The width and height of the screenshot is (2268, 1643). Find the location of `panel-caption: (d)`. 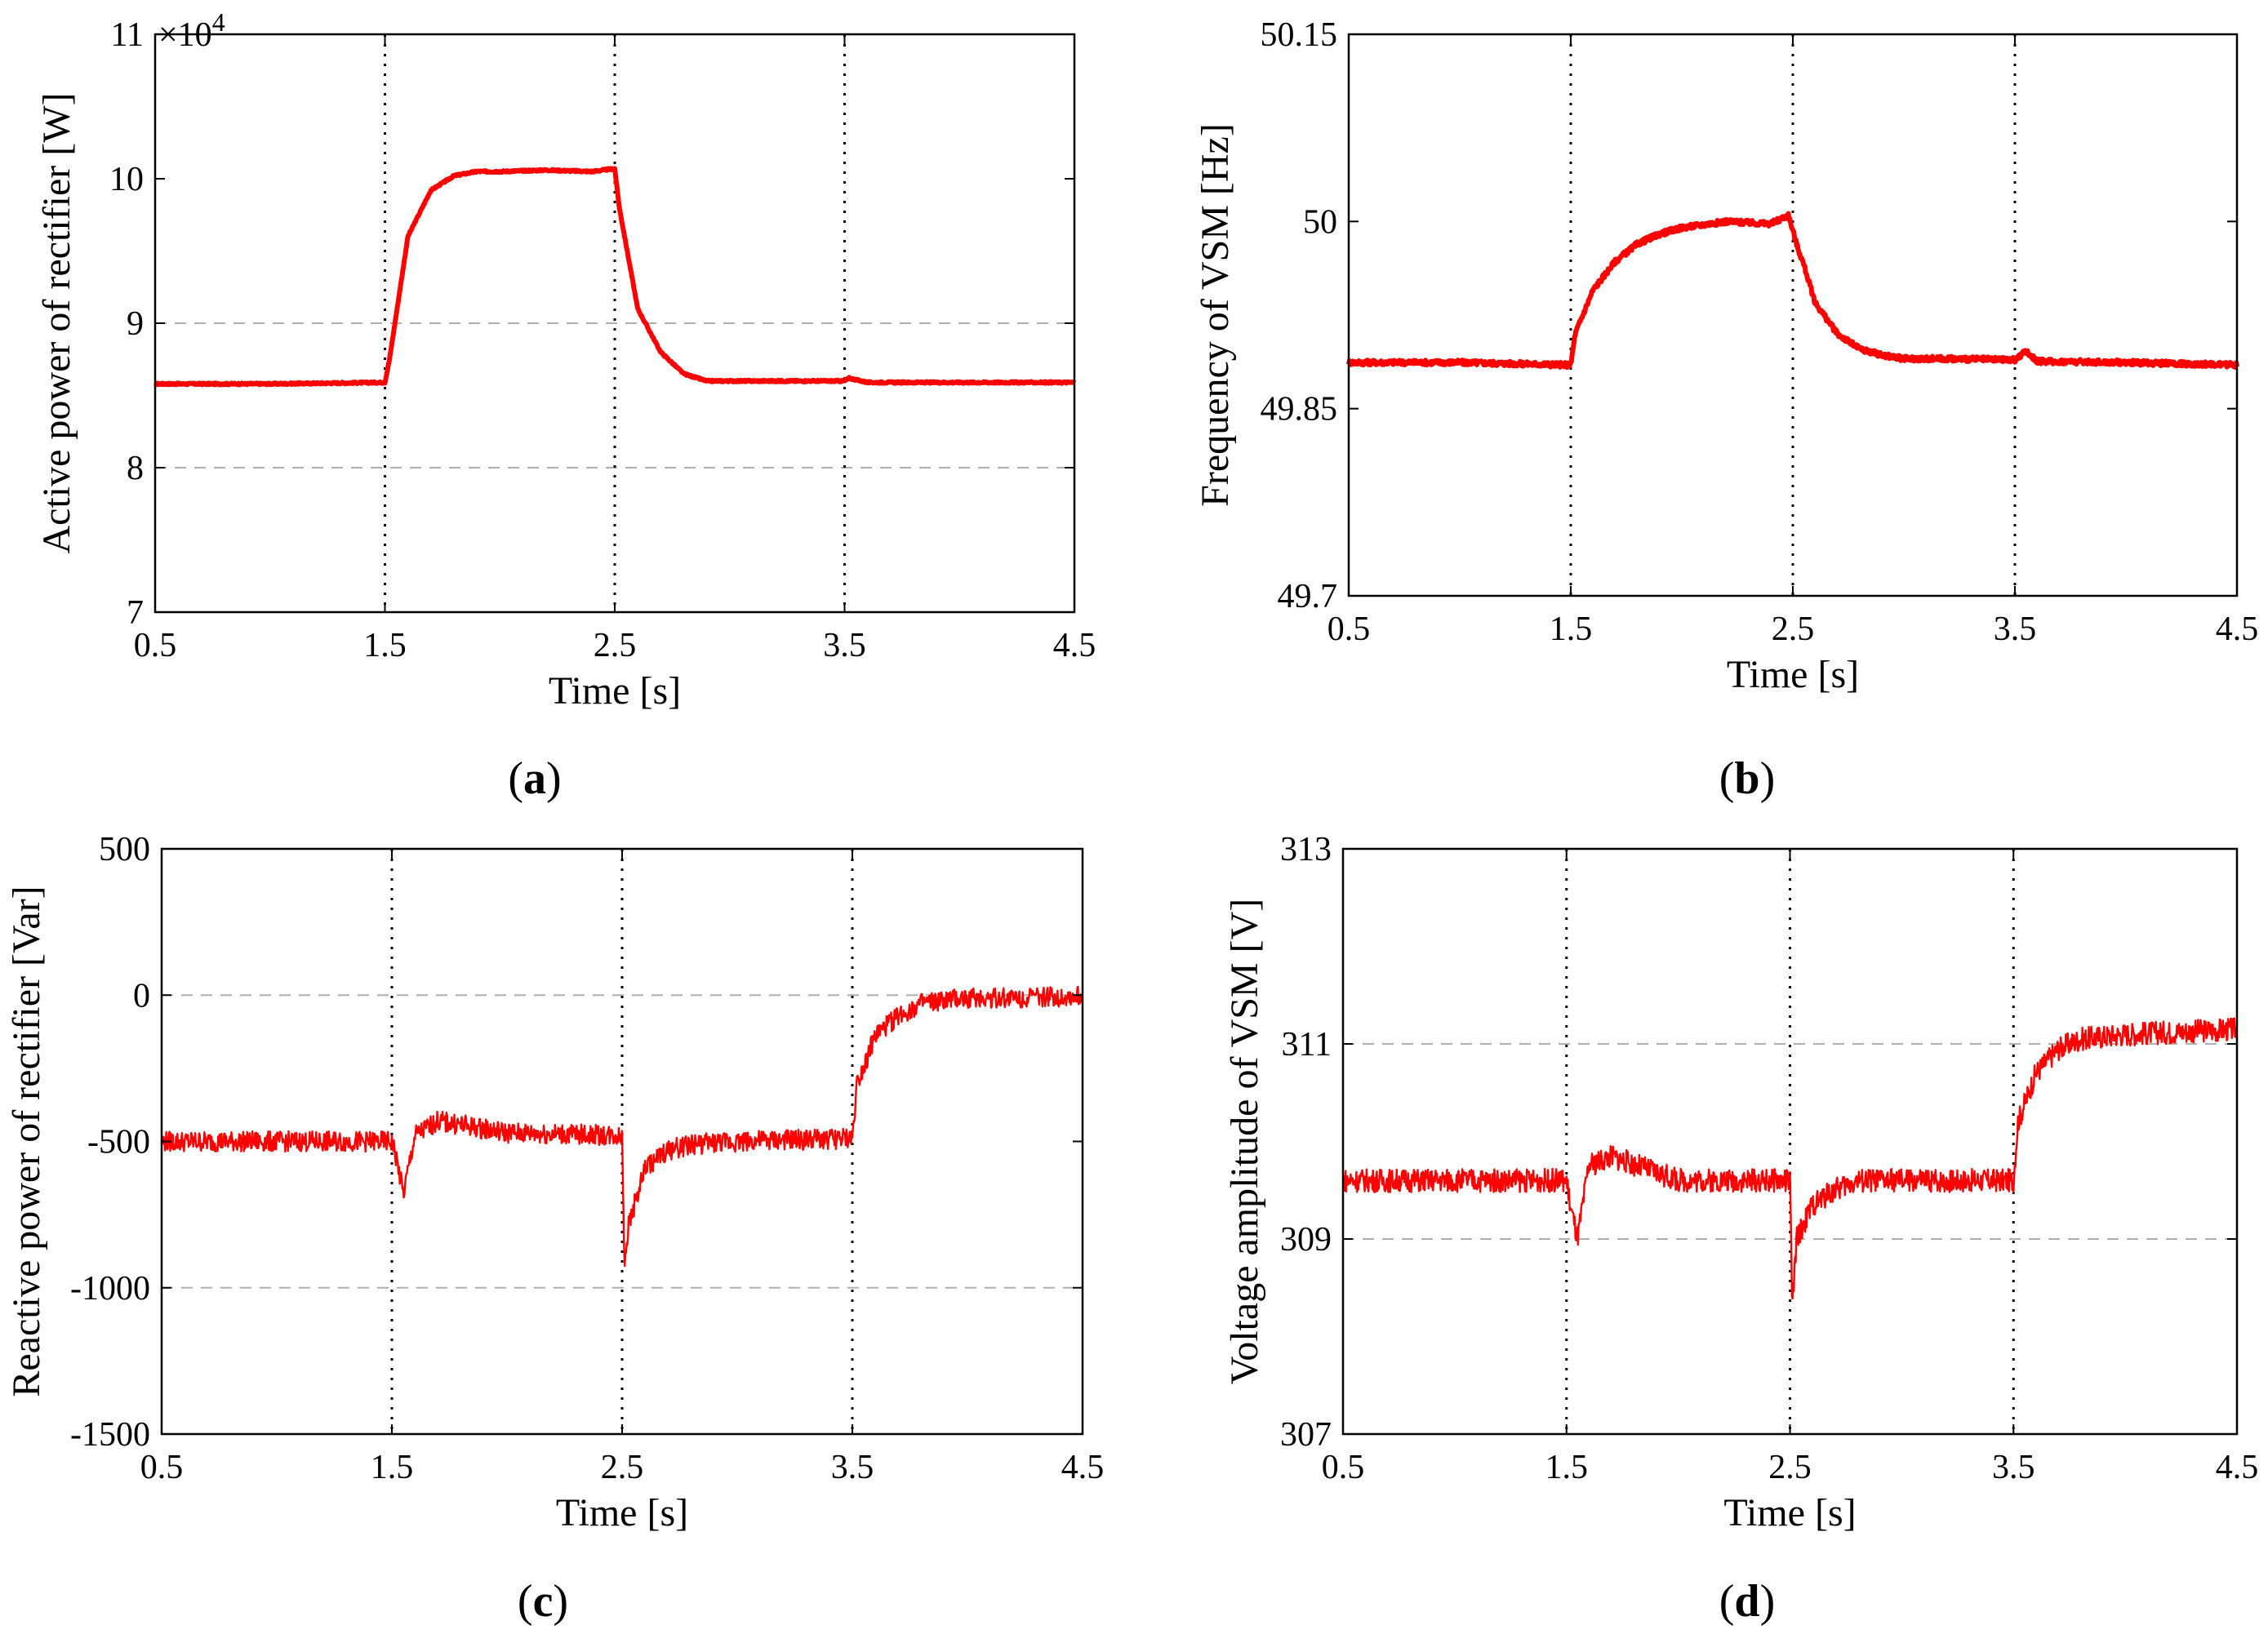

panel-caption: (d) is located at coordinates (1747, 1602).